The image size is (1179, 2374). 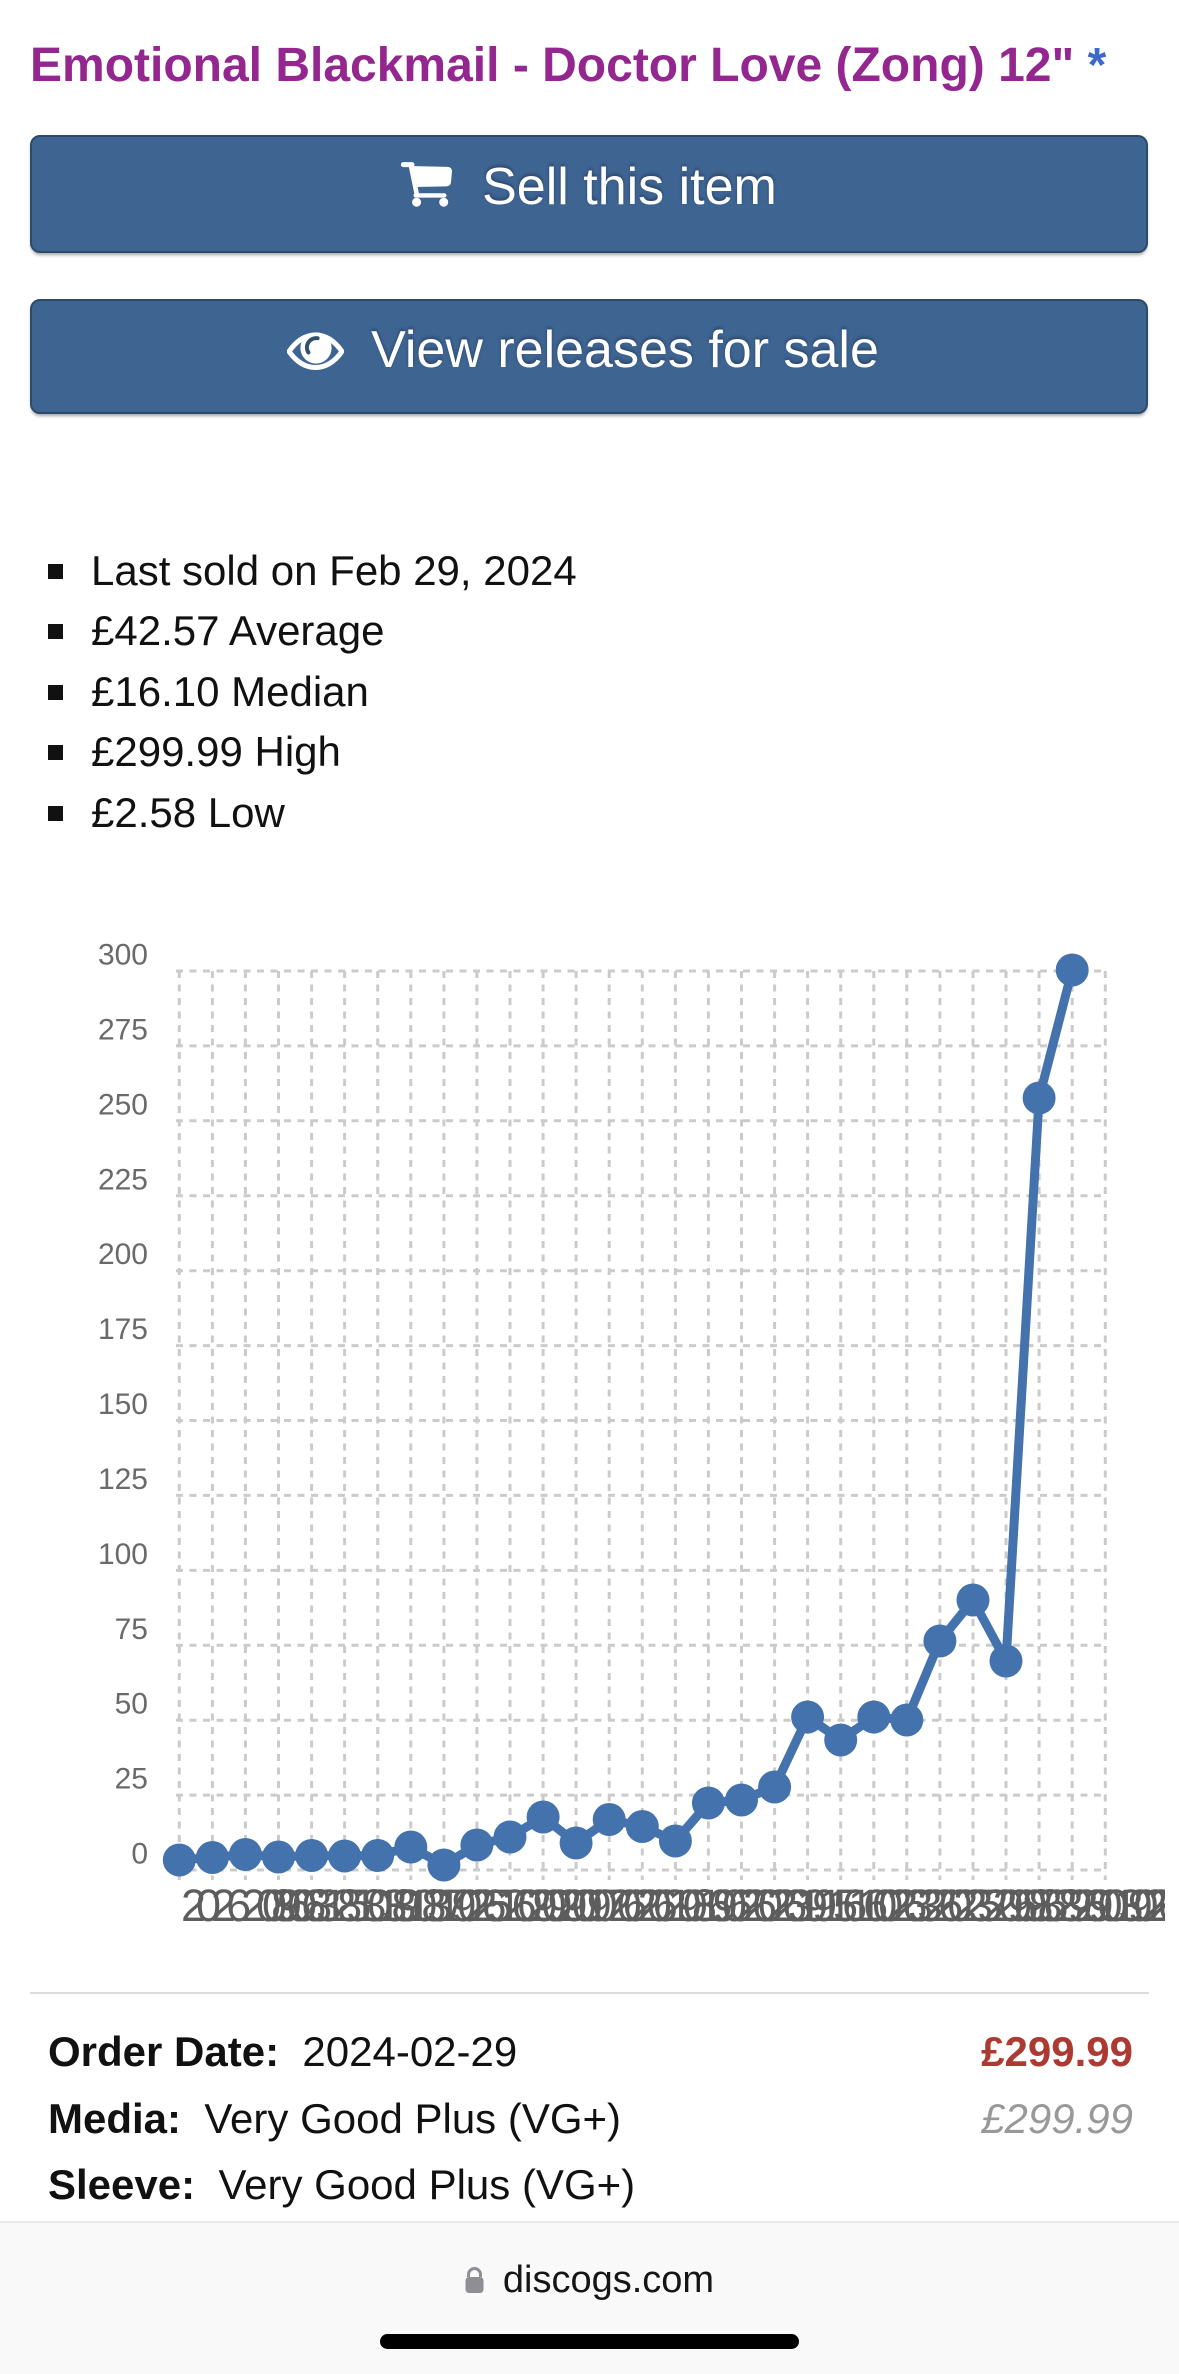 What do you see at coordinates (123, 1254) in the screenshot?
I see `svg-text: 200` at bounding box center [123, 1254].